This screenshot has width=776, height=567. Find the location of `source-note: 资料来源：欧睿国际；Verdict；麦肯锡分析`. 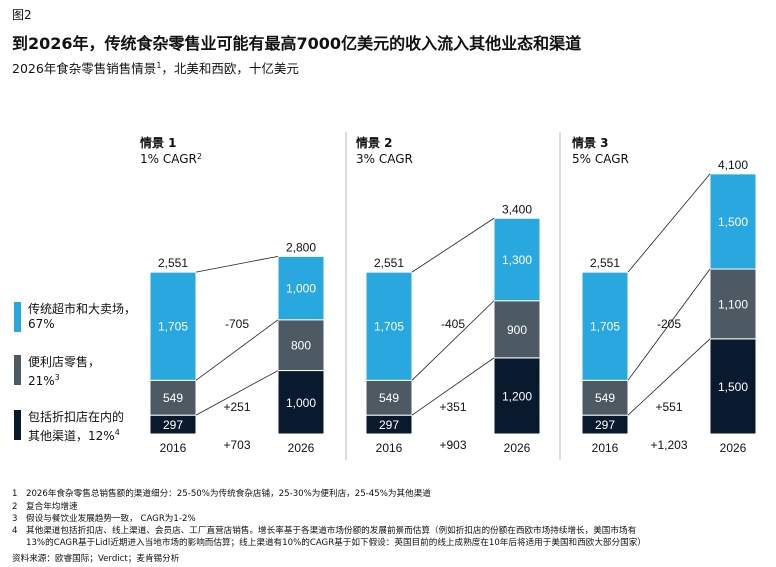

source-note: 资料来源：欧睿国际；Verdict；麦肯锡分析 is located at coordinates (96, 559).